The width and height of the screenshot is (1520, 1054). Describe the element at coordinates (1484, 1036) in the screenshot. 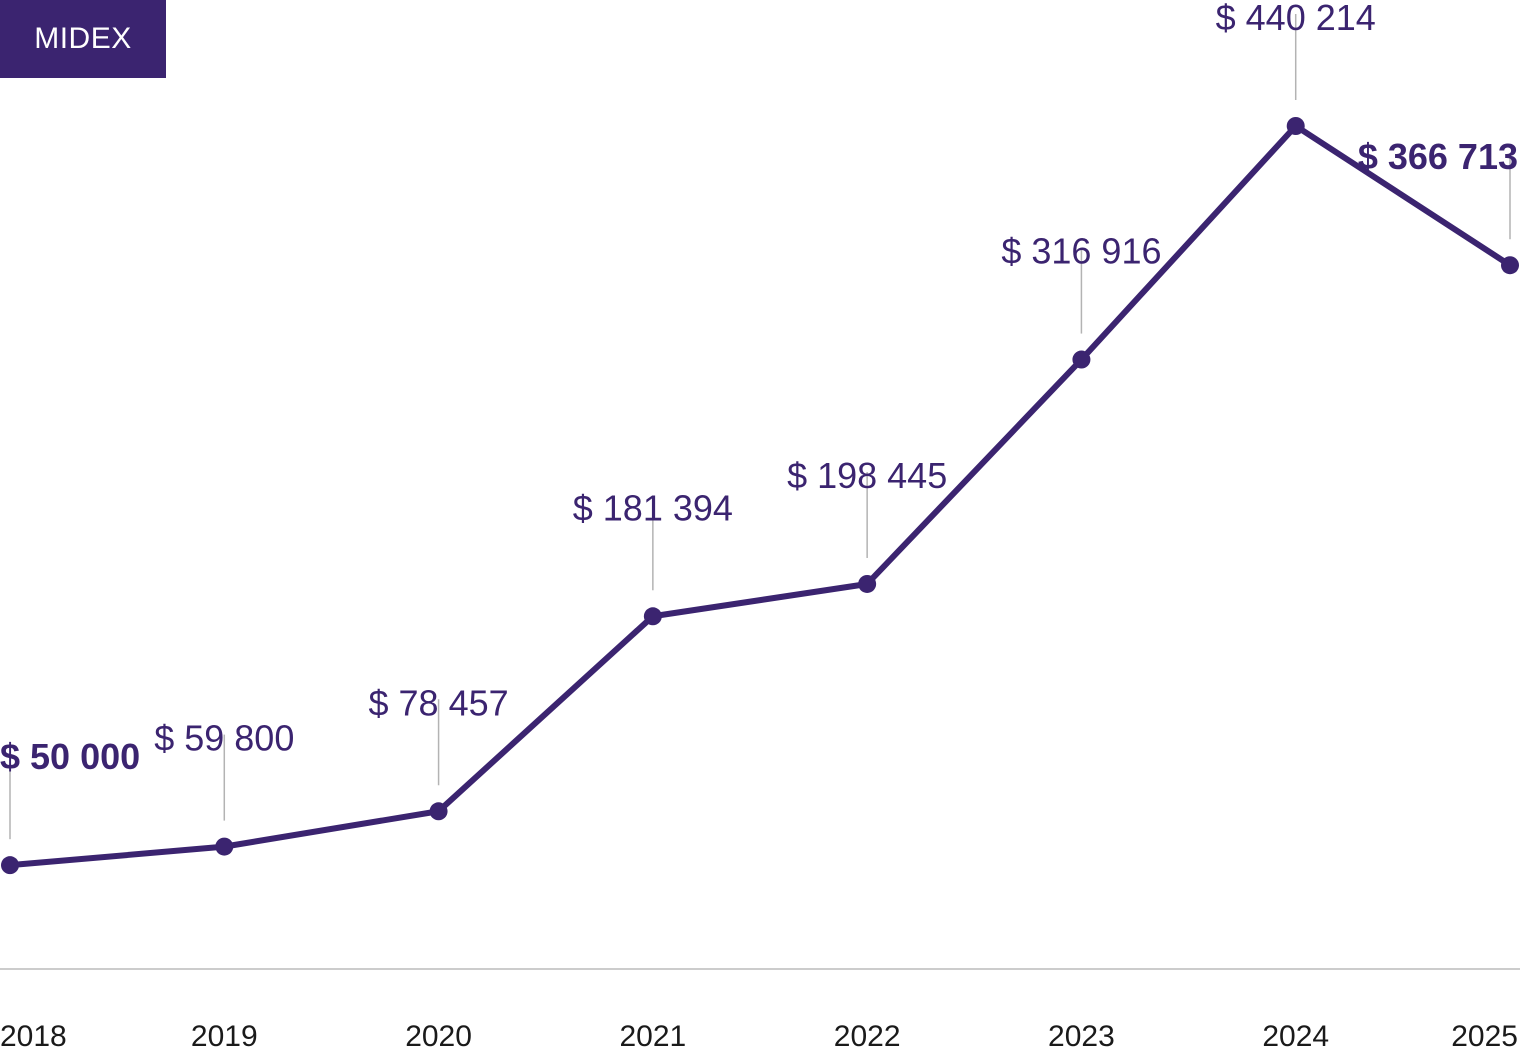

I see `x-tick-label: 2025` at that location.